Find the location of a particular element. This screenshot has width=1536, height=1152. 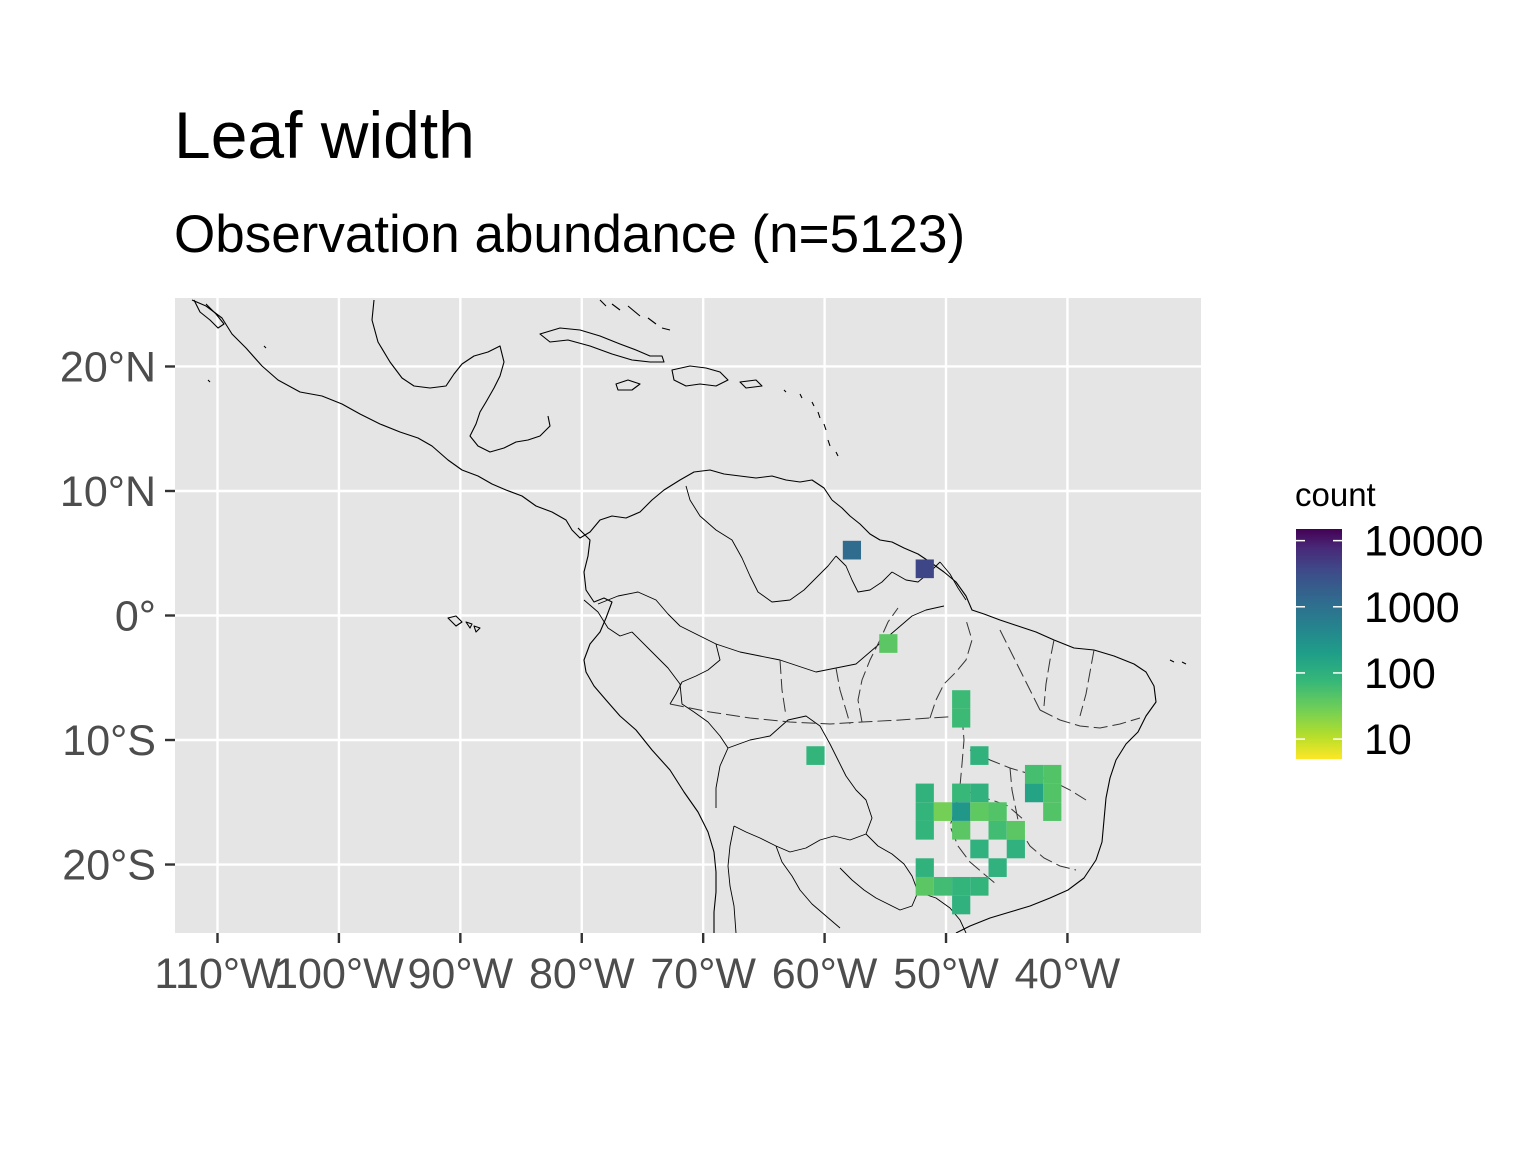

legend-ticks: 10 100 1000 10000 is located at coordinates (1390, 641).